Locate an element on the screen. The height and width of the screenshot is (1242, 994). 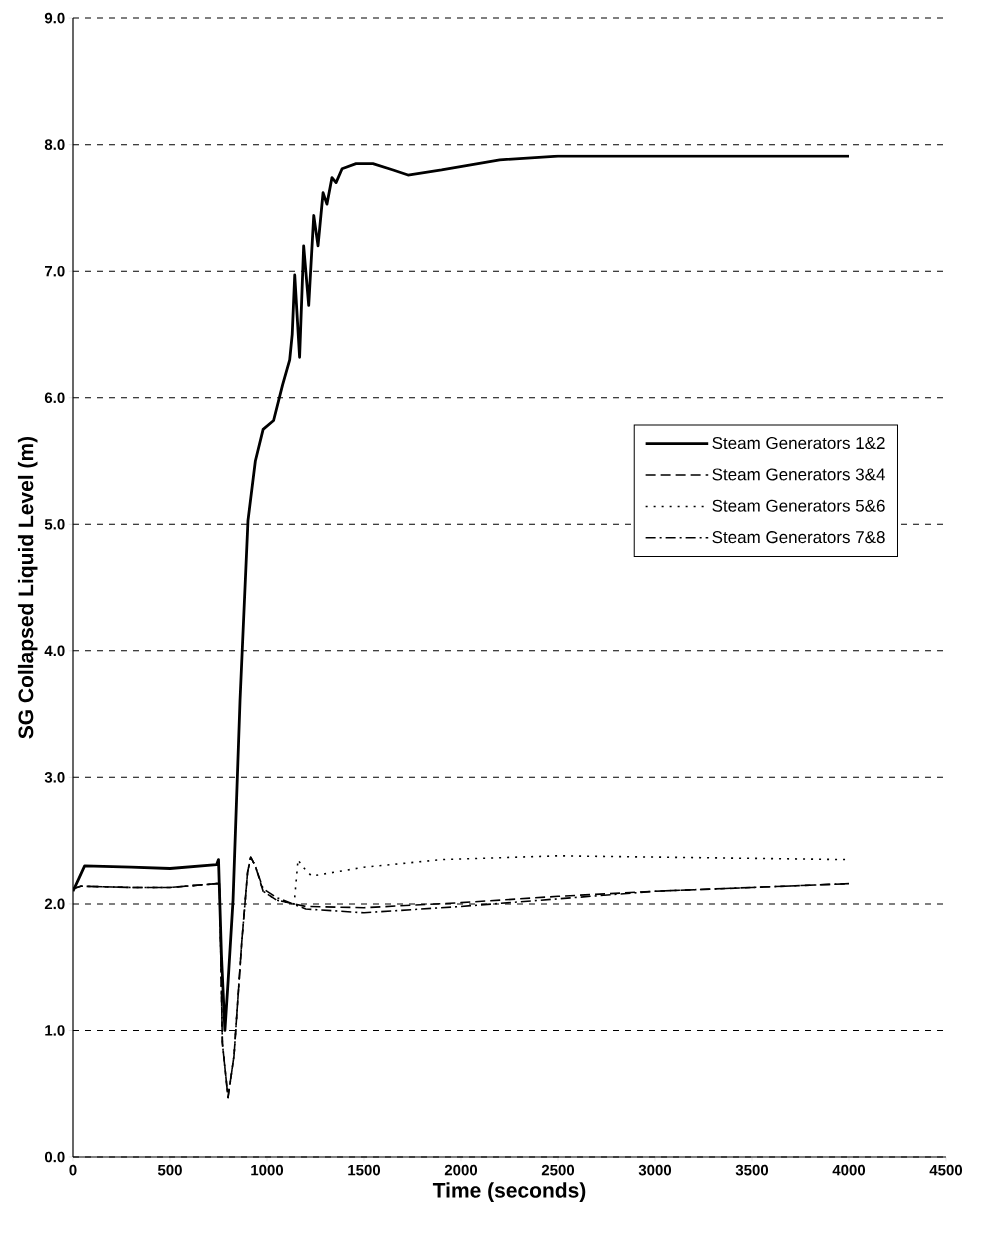
y-tick-label: 1.0 is located at coordinates (55, 1030).